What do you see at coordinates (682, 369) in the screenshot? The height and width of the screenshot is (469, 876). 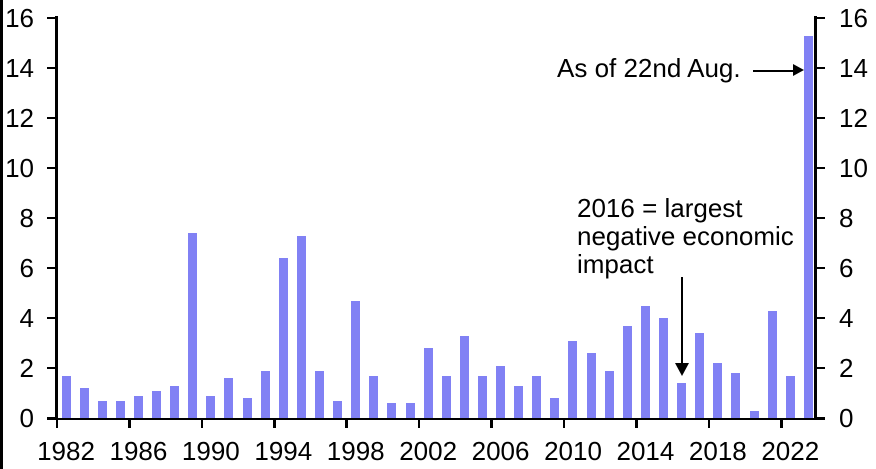 I see `down-arrow-icon` at bounding box center [682, 369].